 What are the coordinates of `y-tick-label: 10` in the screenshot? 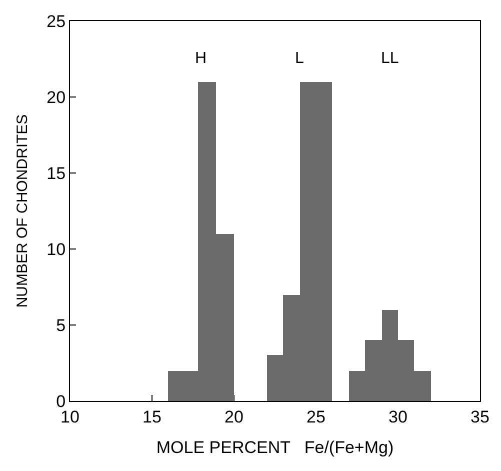 It's located at (56, 249).